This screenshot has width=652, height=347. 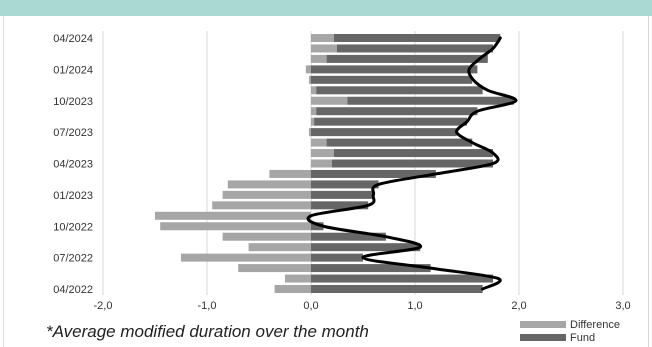 I want to click on legend: Difference Fund, so click(x=570, y=331).